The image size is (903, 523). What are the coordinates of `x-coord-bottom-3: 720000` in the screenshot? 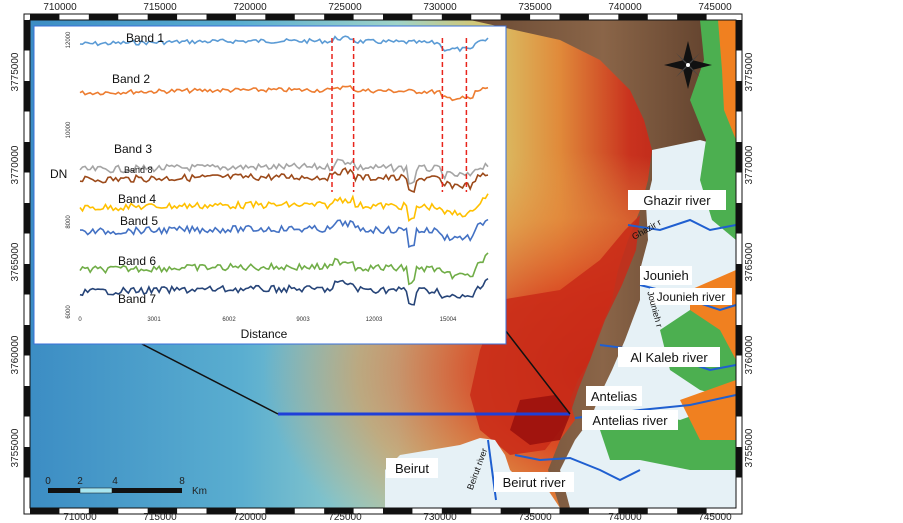 It's located at (250, 517).